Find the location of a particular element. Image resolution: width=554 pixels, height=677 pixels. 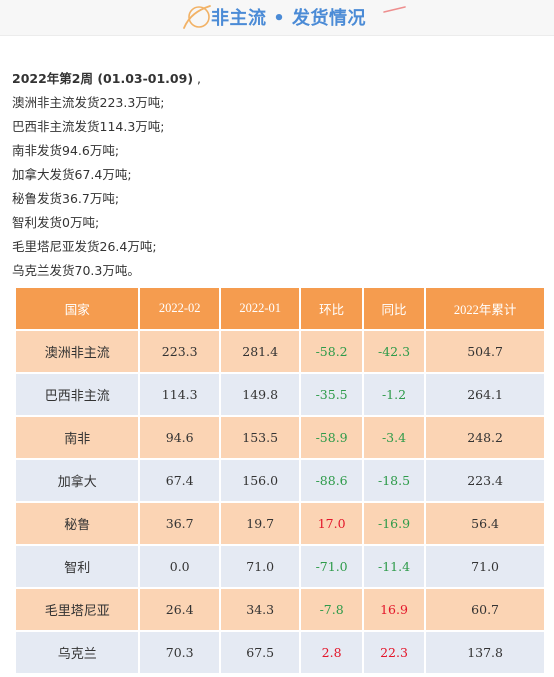

leaf-circle-icon is located at coordinates (197, 17).